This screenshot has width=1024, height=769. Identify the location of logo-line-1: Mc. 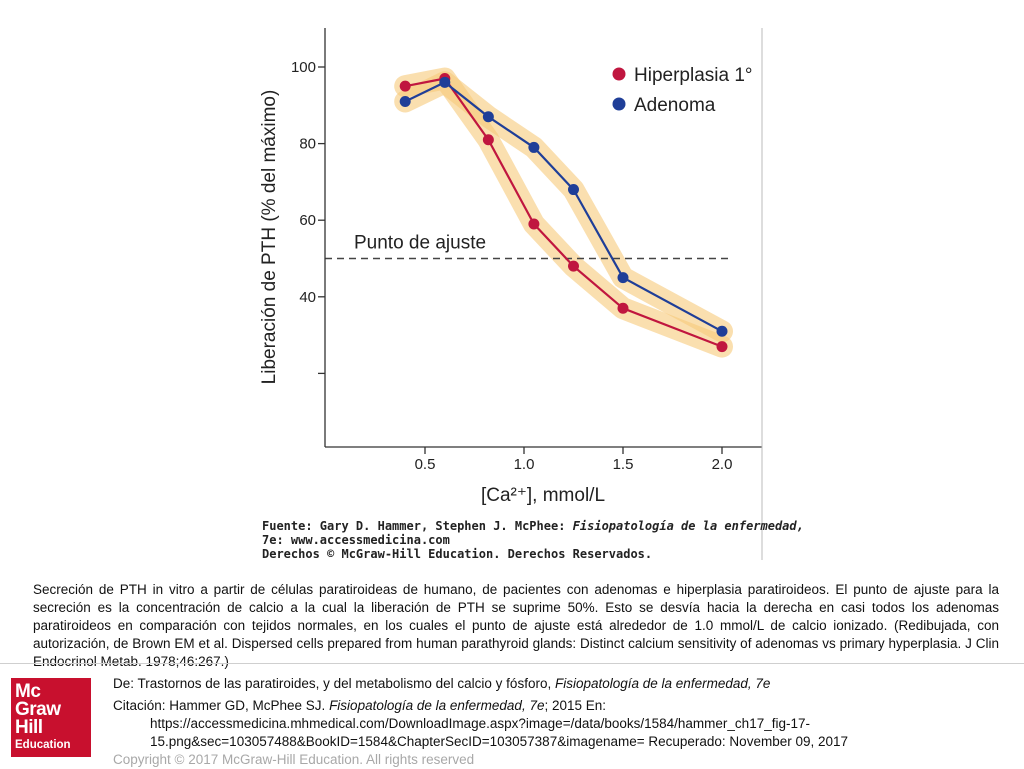
(28, 691).